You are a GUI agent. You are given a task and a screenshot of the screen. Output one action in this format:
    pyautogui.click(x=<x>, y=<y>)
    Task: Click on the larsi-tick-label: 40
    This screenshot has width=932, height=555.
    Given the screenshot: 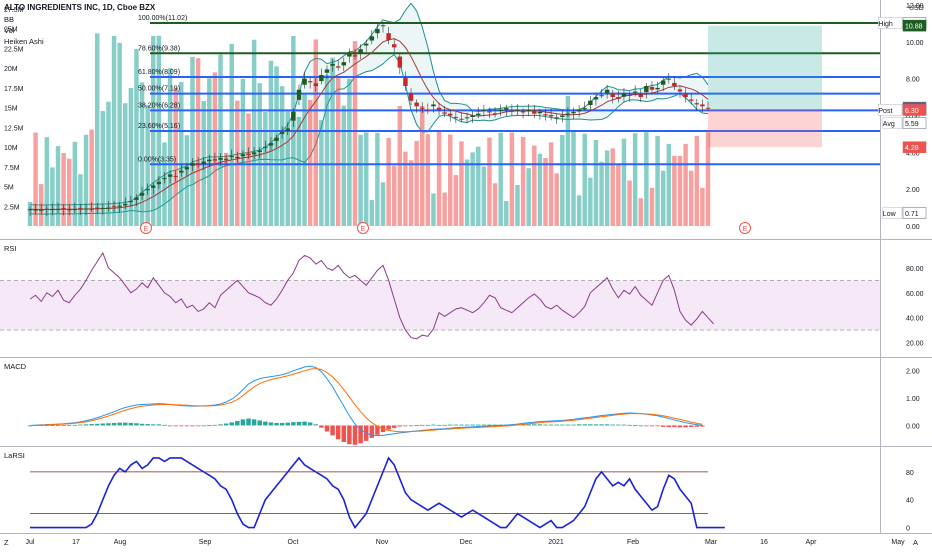 What is the action you would take?
    pyautogui.click(x=910, y=501)
    